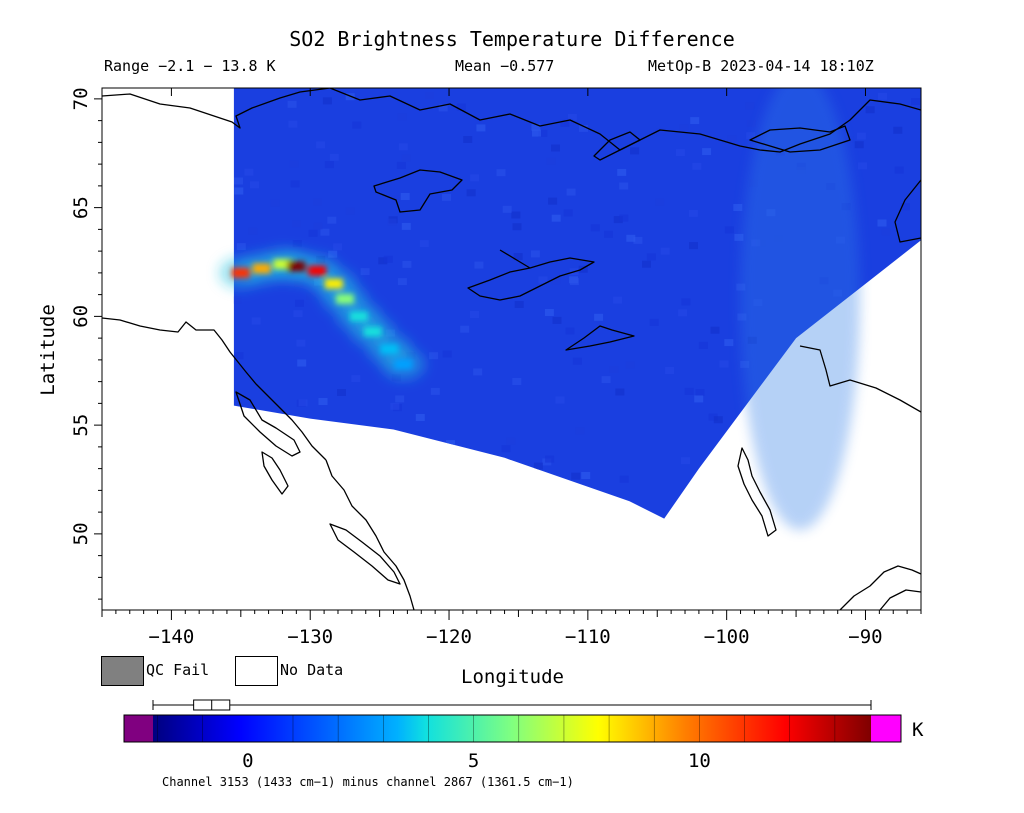 This screenshot has width=1024, height=813. Describe the element at coordinates (322, 314) in the screenshot. I see `plume-core` at that location.